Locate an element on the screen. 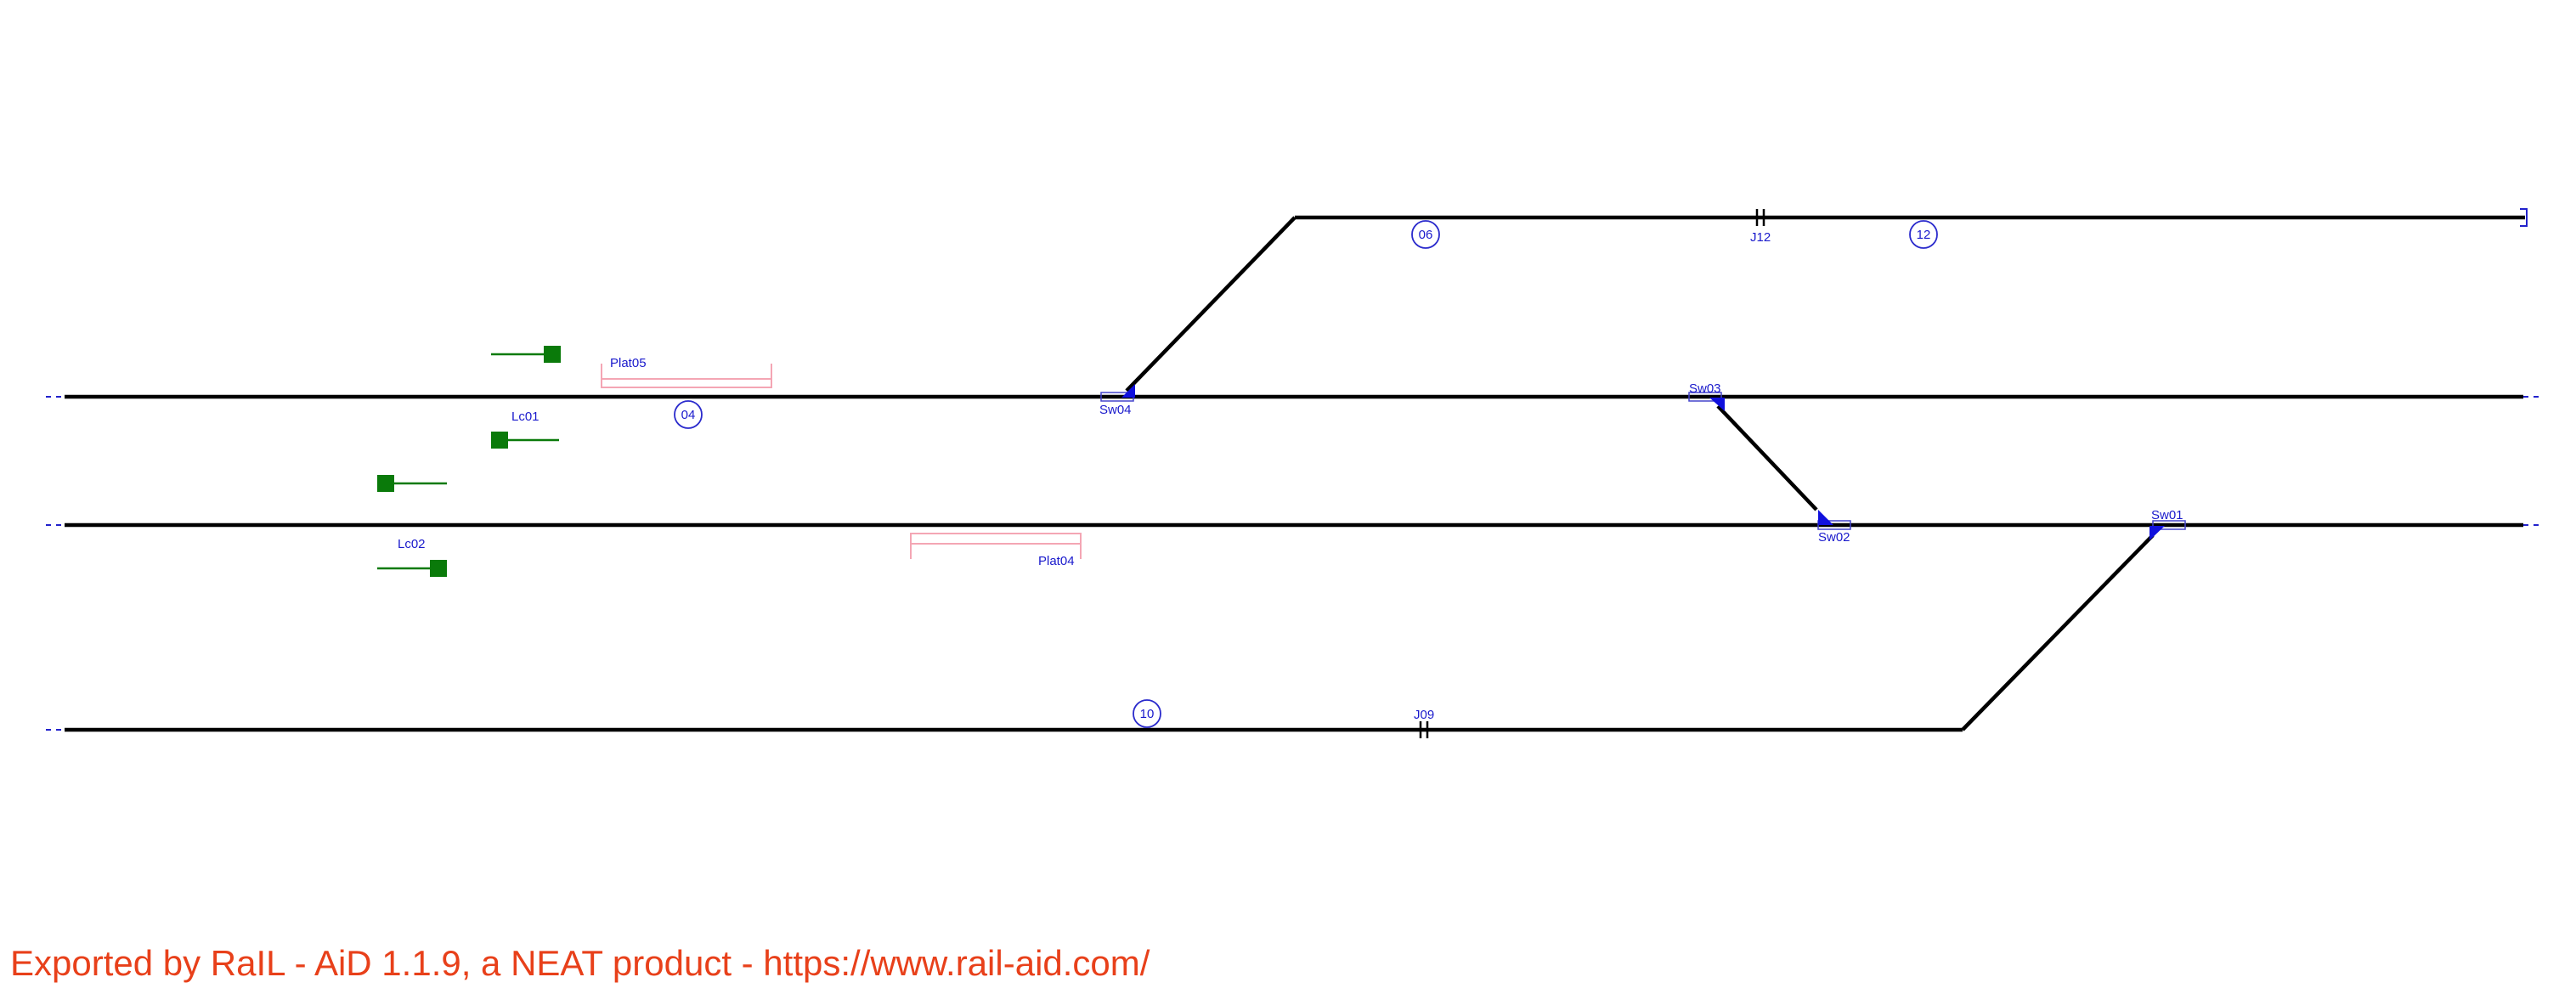  platform-plat04-label: Plat04 is located at coordinates (1057, 561).